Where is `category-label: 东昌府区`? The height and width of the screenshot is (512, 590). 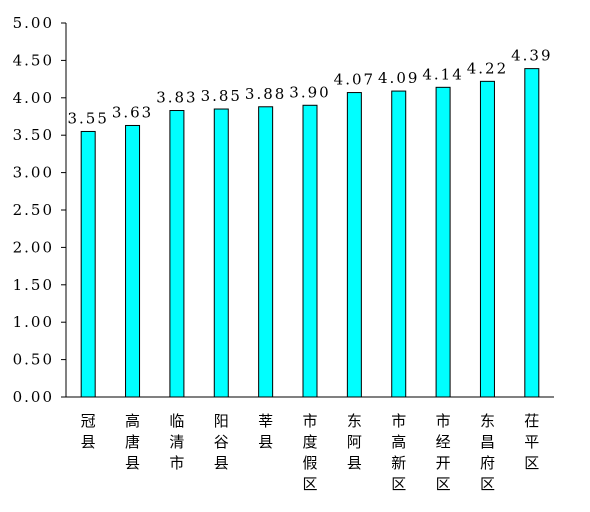
category-label: 东昌府区 is located at coordinates (487, 452).